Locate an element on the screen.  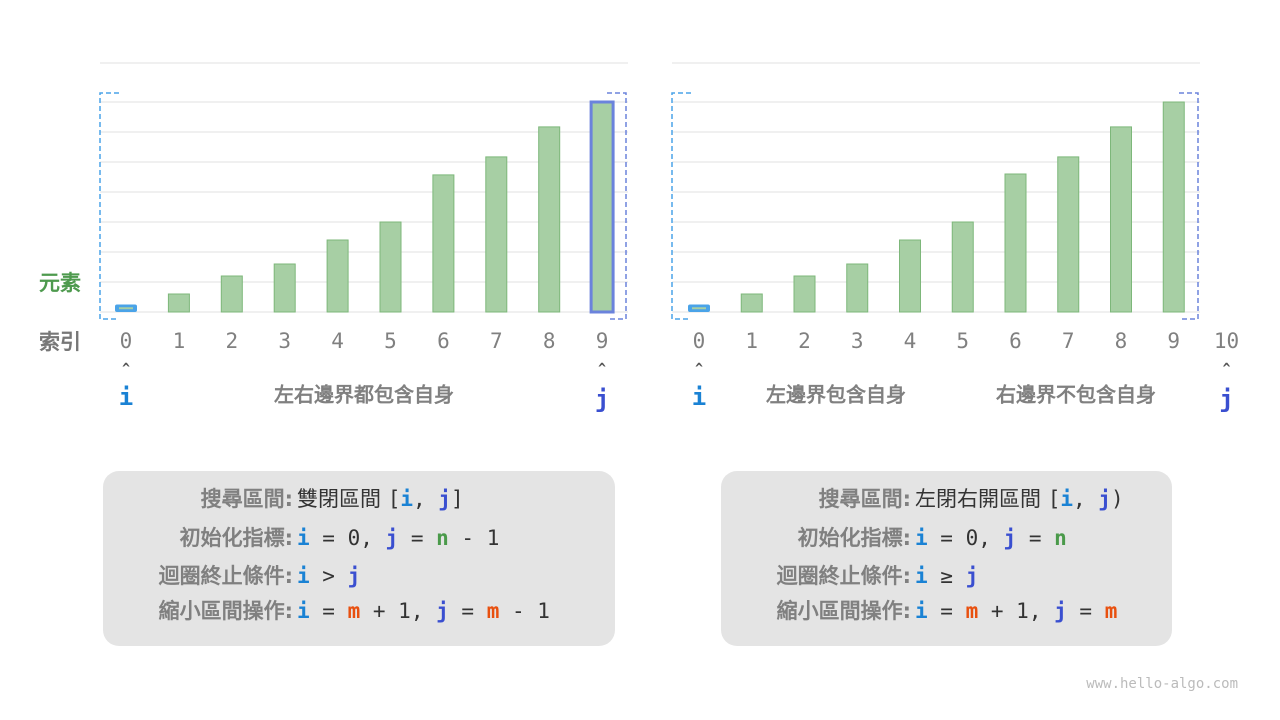
panel-row-value: i ≥ j is located at coordinates (946, 576).